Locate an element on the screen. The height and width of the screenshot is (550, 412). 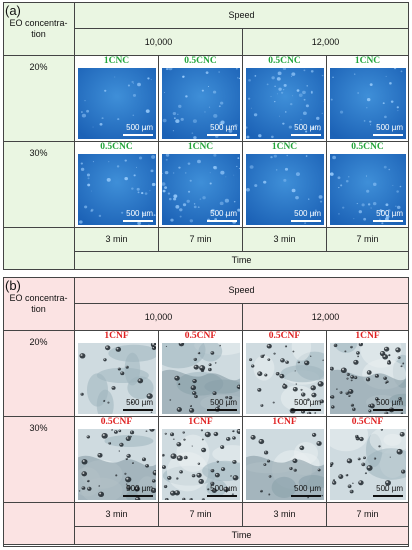
panel_b-time-2: 3 min is located at coordinates (285, 515).